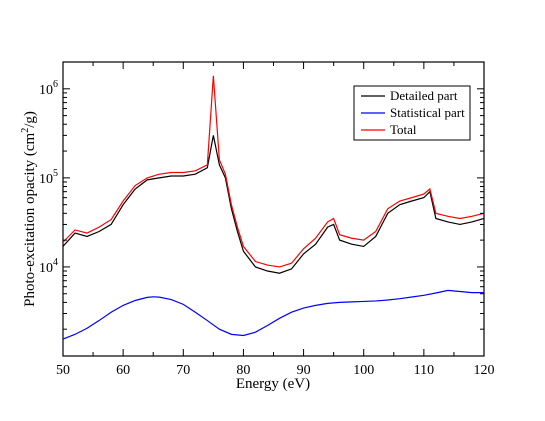 This screenshot has width=545, height=421. Describe the element at coordinates (63, 370) in the screenshot. I see `x-tick-label: 50` at that location.